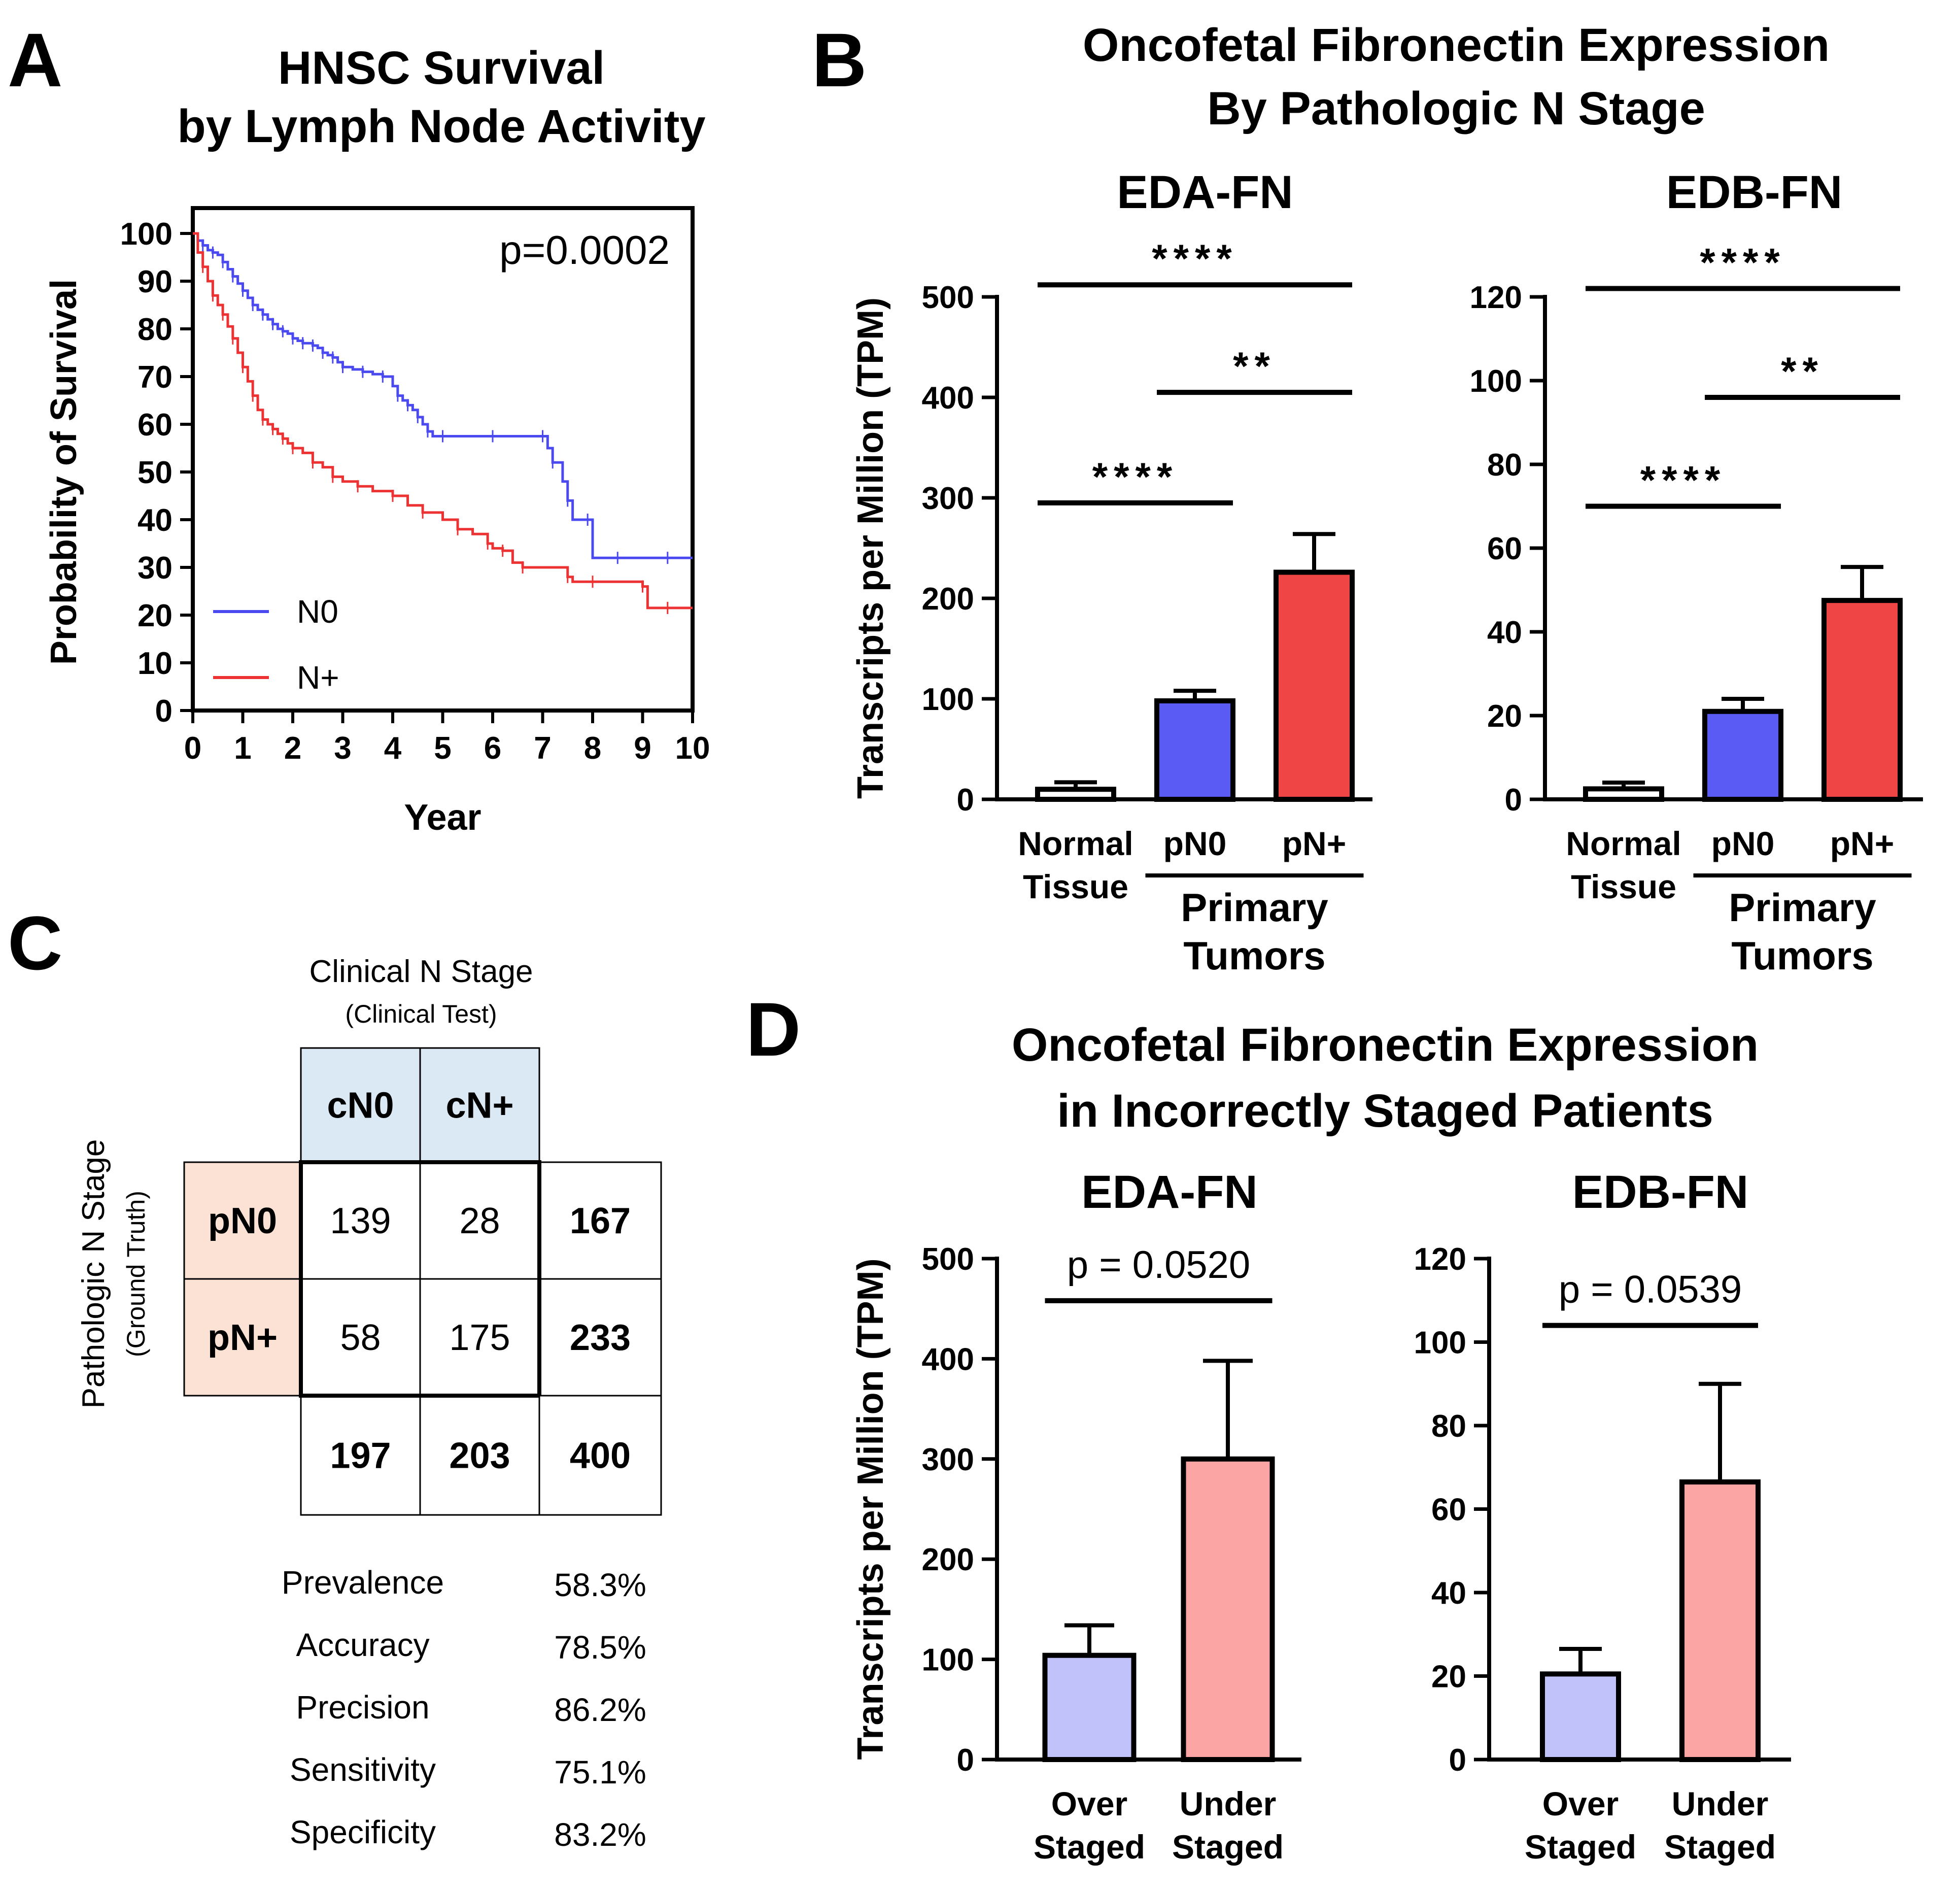 This screenshot has height=1892, width=1960. I want to click on plot-frame, so click(443, 459).